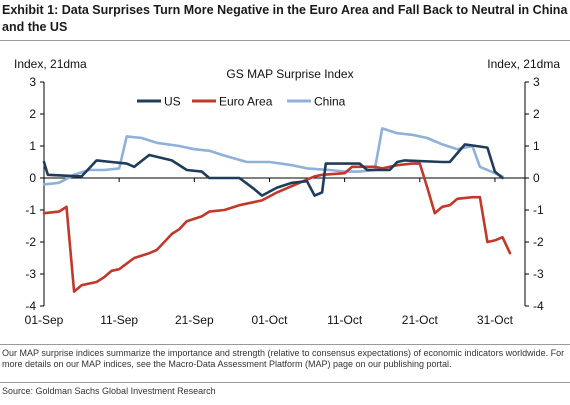 The height and width of the screenshot is (405, 570). I want to click on y-tick-label-left: 0, so click(32, 178).